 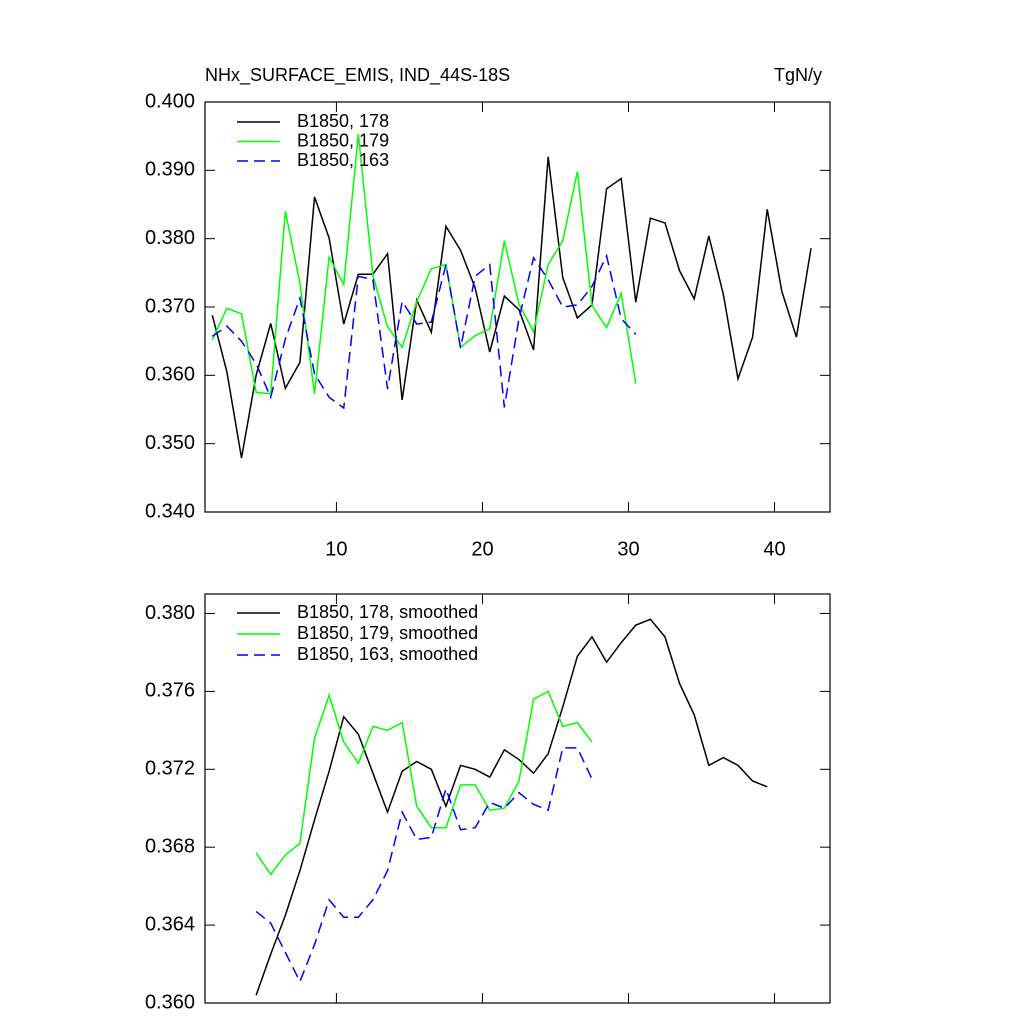 I want to click on x-tick-label: 40, so click(x=774, y=549).